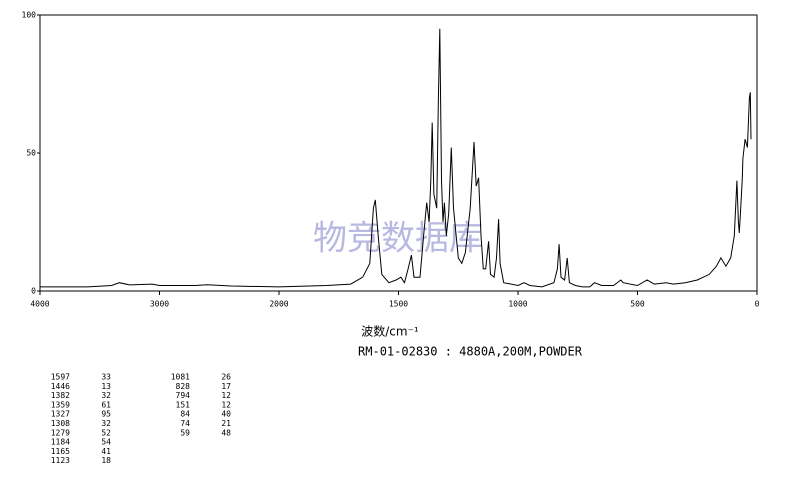  What do you see at coordinates (106, 432) in the screenshot?
I see `peak-intensity: 52` at bounding box center [106, 432].